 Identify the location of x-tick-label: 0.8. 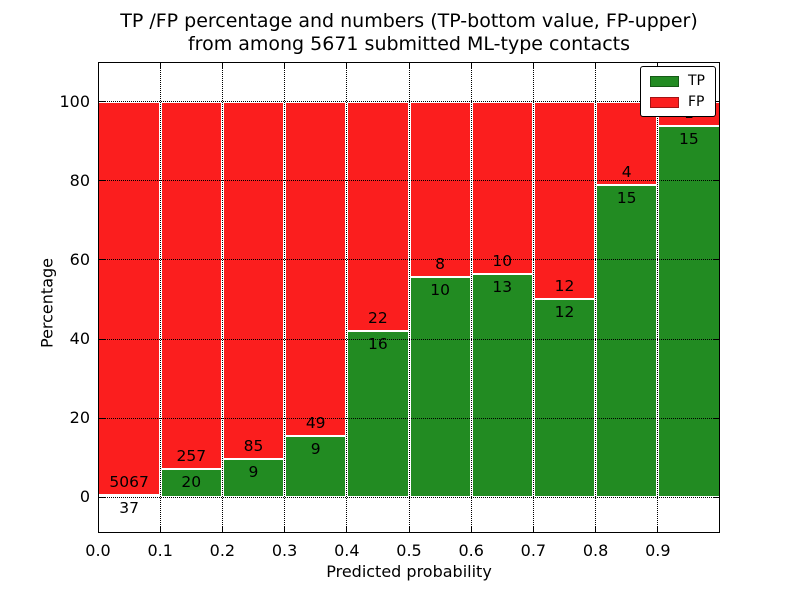
(595, 550).